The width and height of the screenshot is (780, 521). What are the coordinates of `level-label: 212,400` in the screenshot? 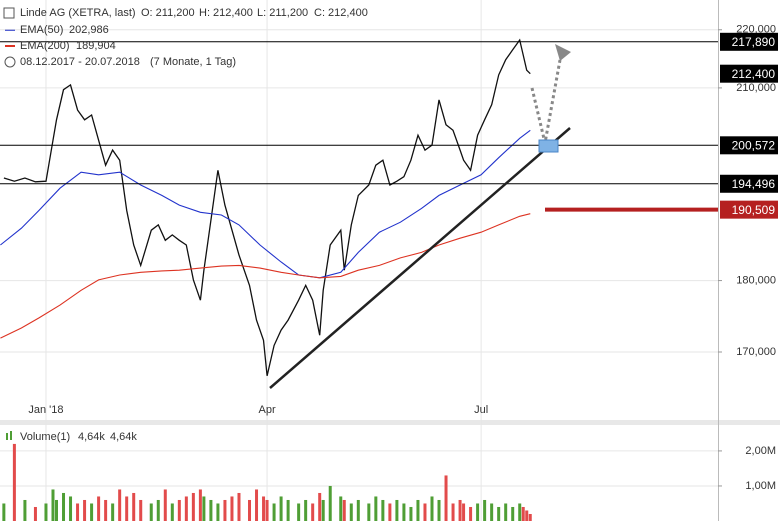 It's located at (754, 74).